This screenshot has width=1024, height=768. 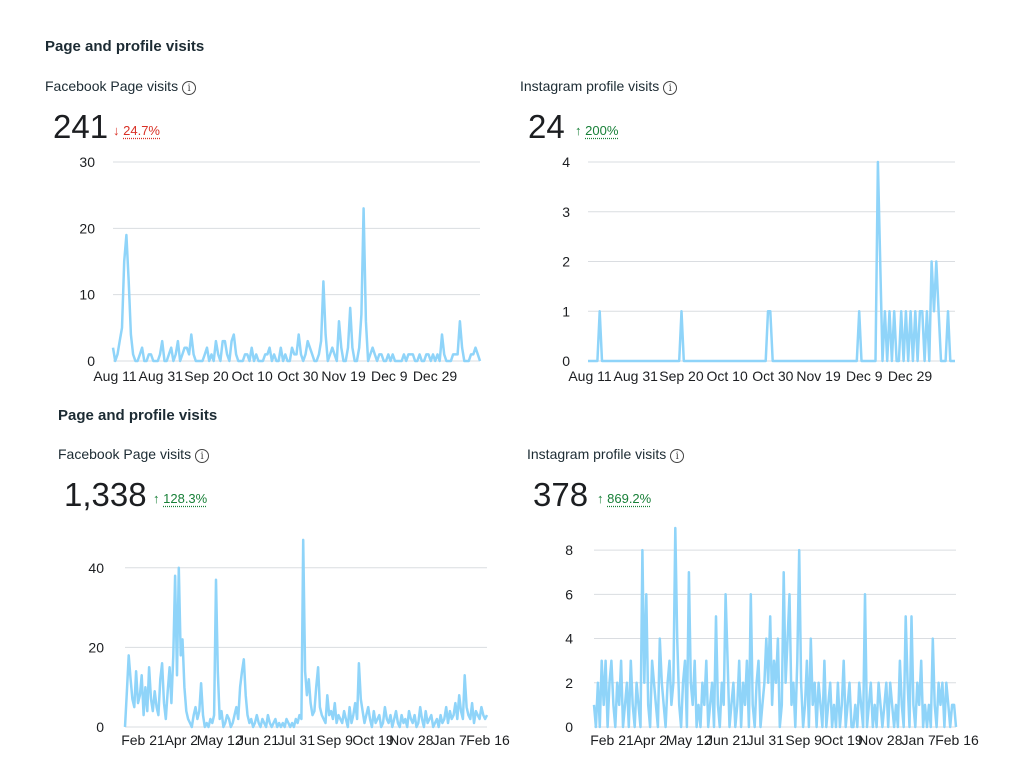 What do you see at coordinates (125, 46) in the screenshot?
I see `section-title-top: Page and profile visits` at bounding box center [125, 46].